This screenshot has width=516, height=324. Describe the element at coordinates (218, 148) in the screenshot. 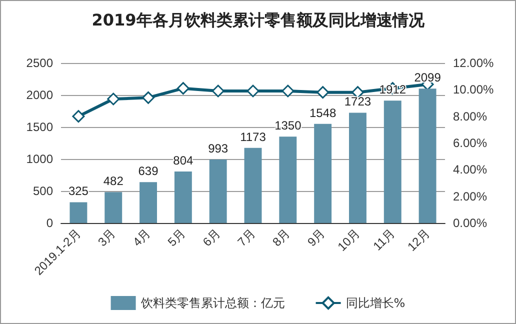

I see `data-label: 993` at that location.